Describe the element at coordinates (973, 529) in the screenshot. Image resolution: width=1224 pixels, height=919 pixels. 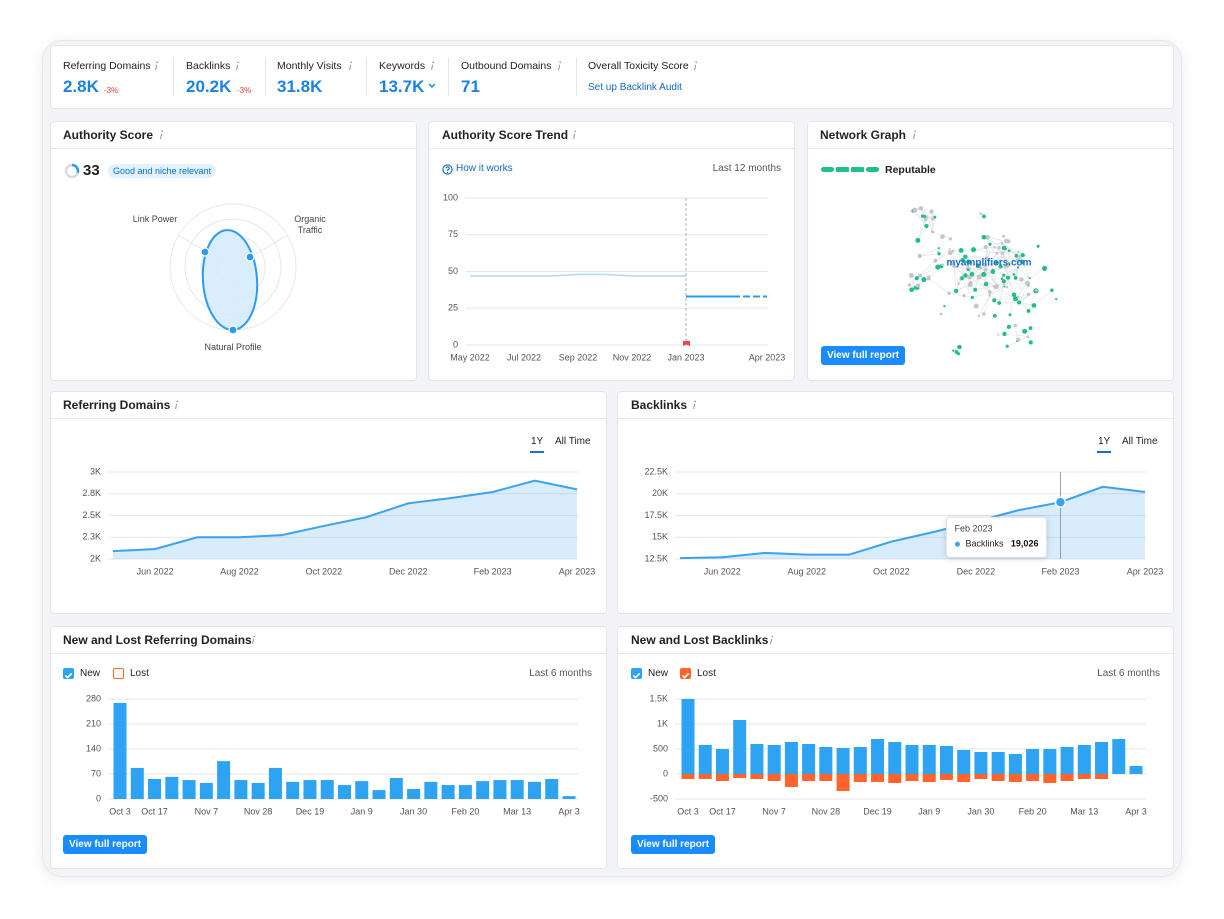
I see `tooltip-title: Feb 2023` at that location.